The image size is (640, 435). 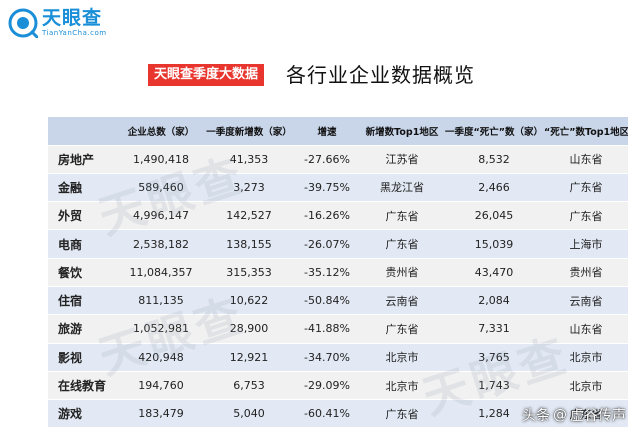 What do you see at coordinates (161, 329) in the screenshot?
I see `table-cell: 1,052,981` at bounding box center [161, 329].